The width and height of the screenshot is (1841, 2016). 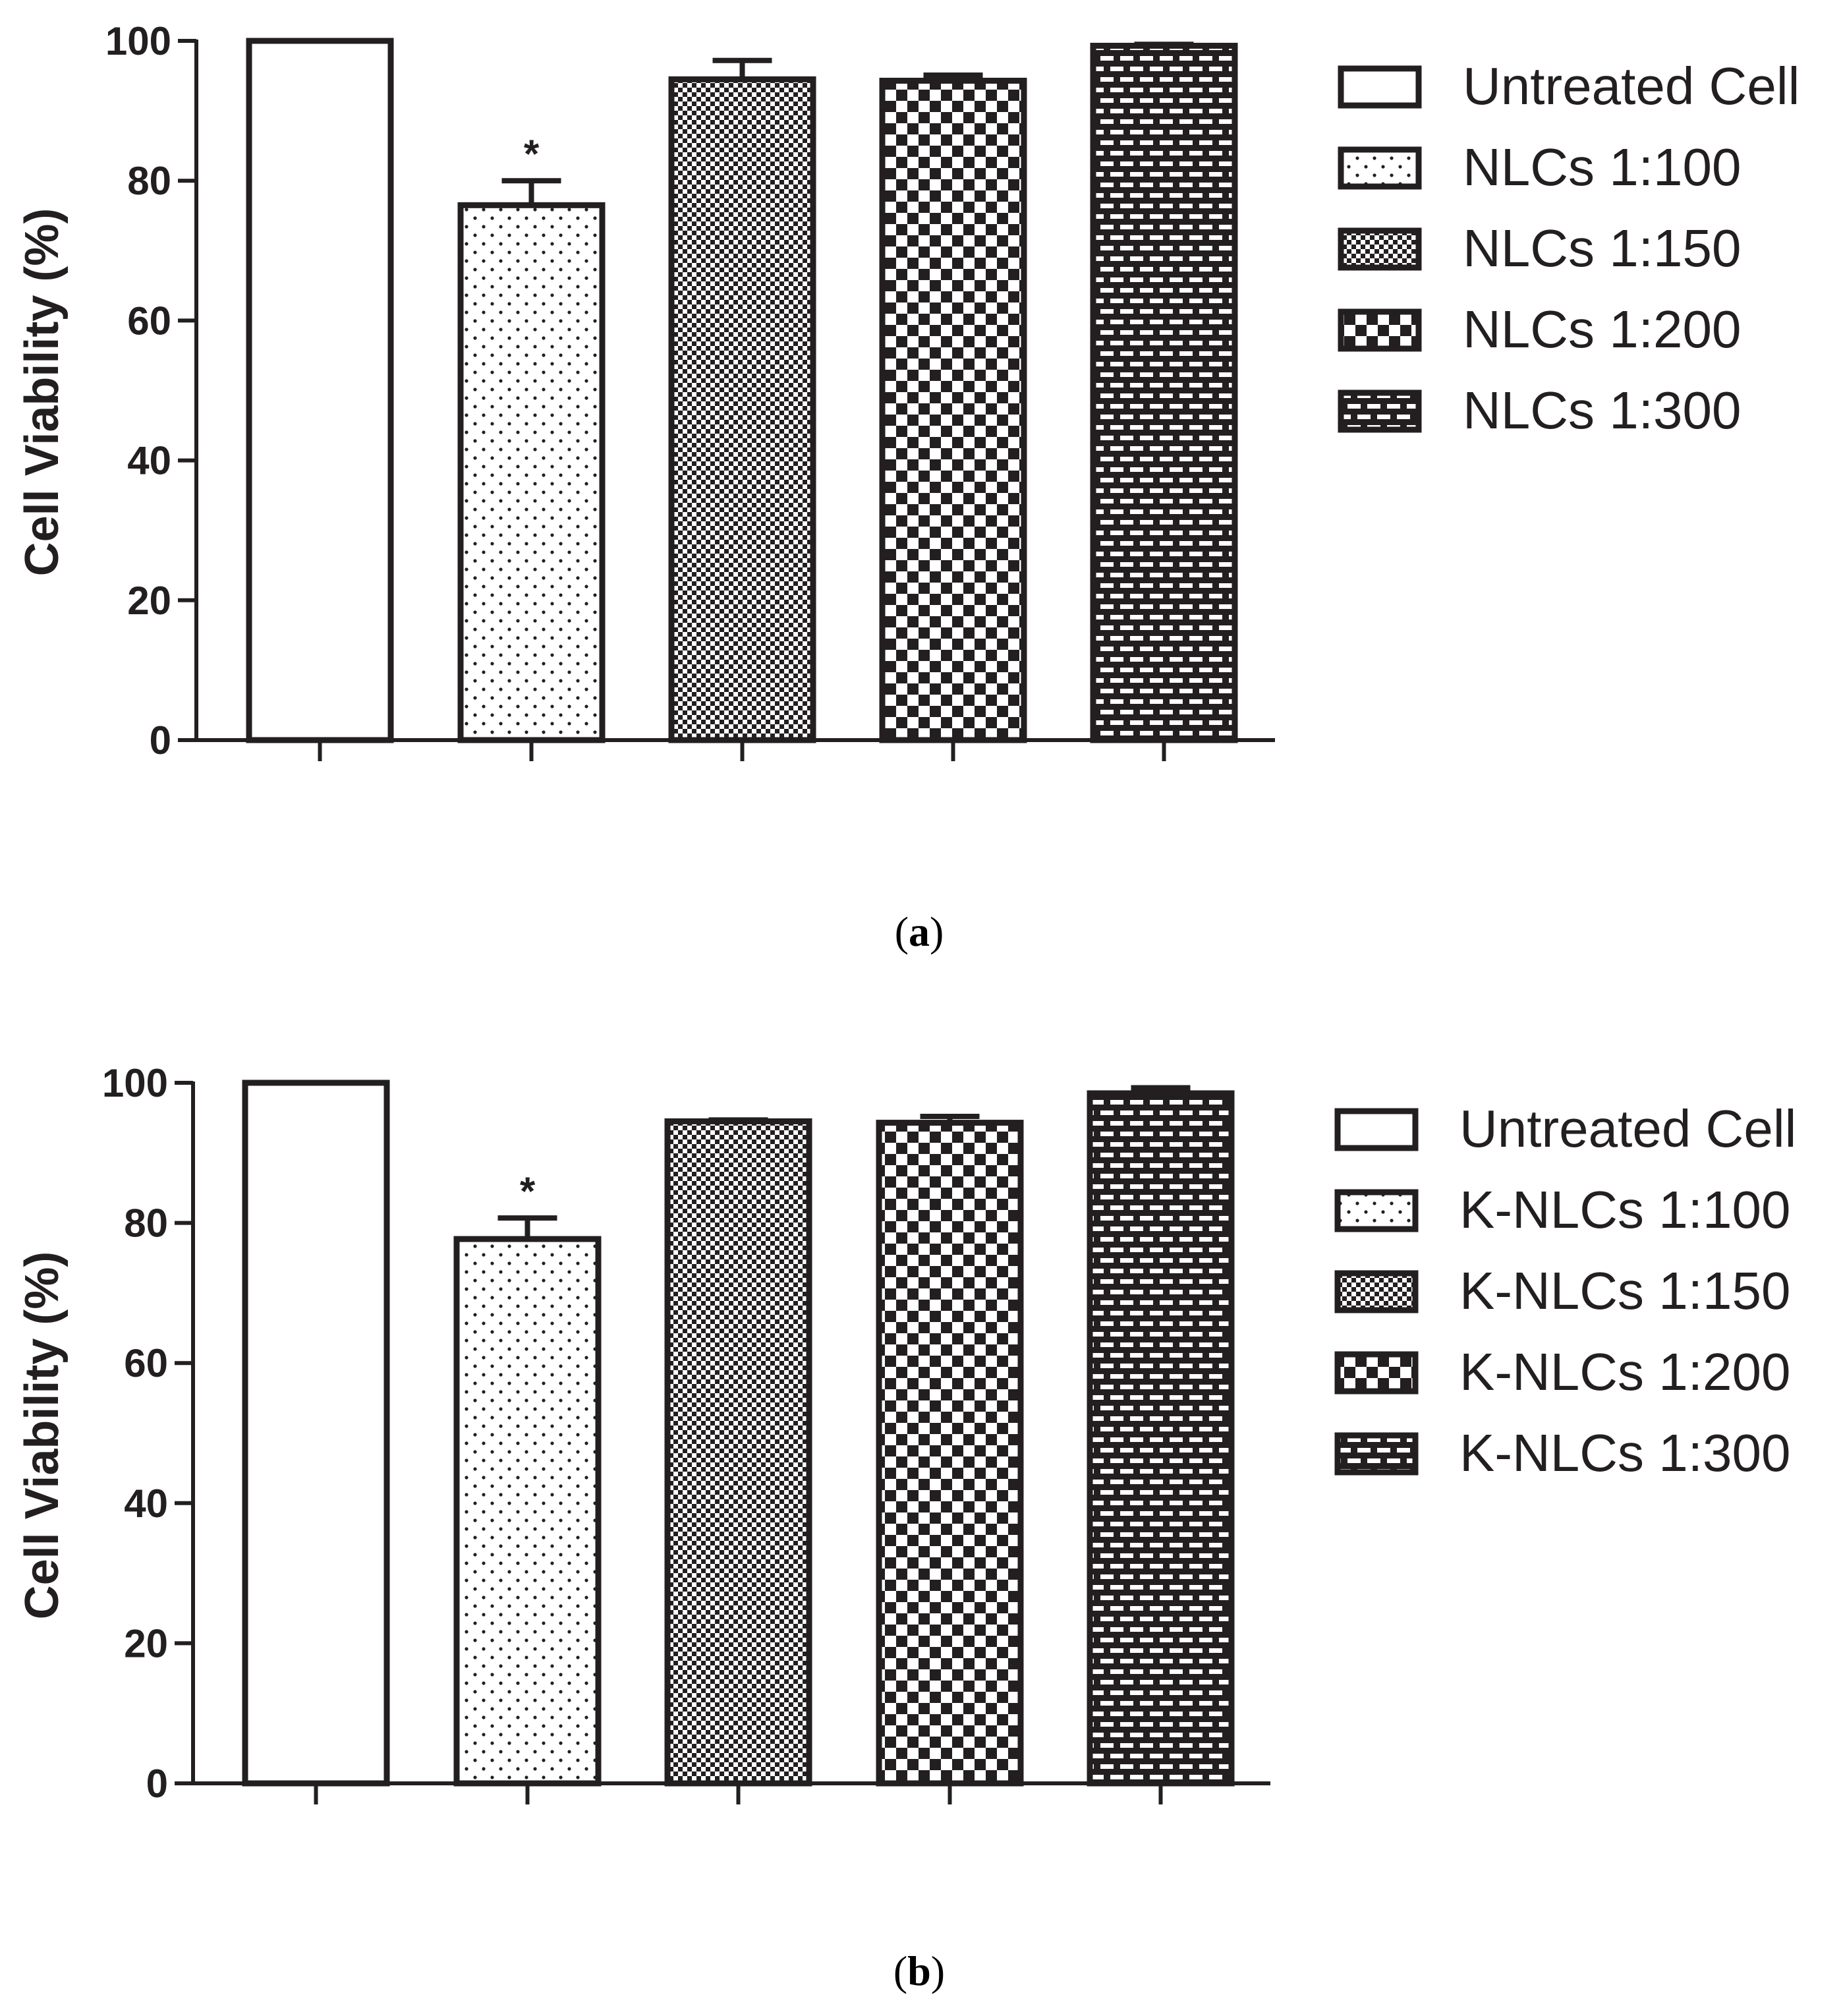 What do you see at coordinates (1602, 248) in the screenshot?
I see `legend-label: NLCs 1:150` at bounding box center [1602, 248].